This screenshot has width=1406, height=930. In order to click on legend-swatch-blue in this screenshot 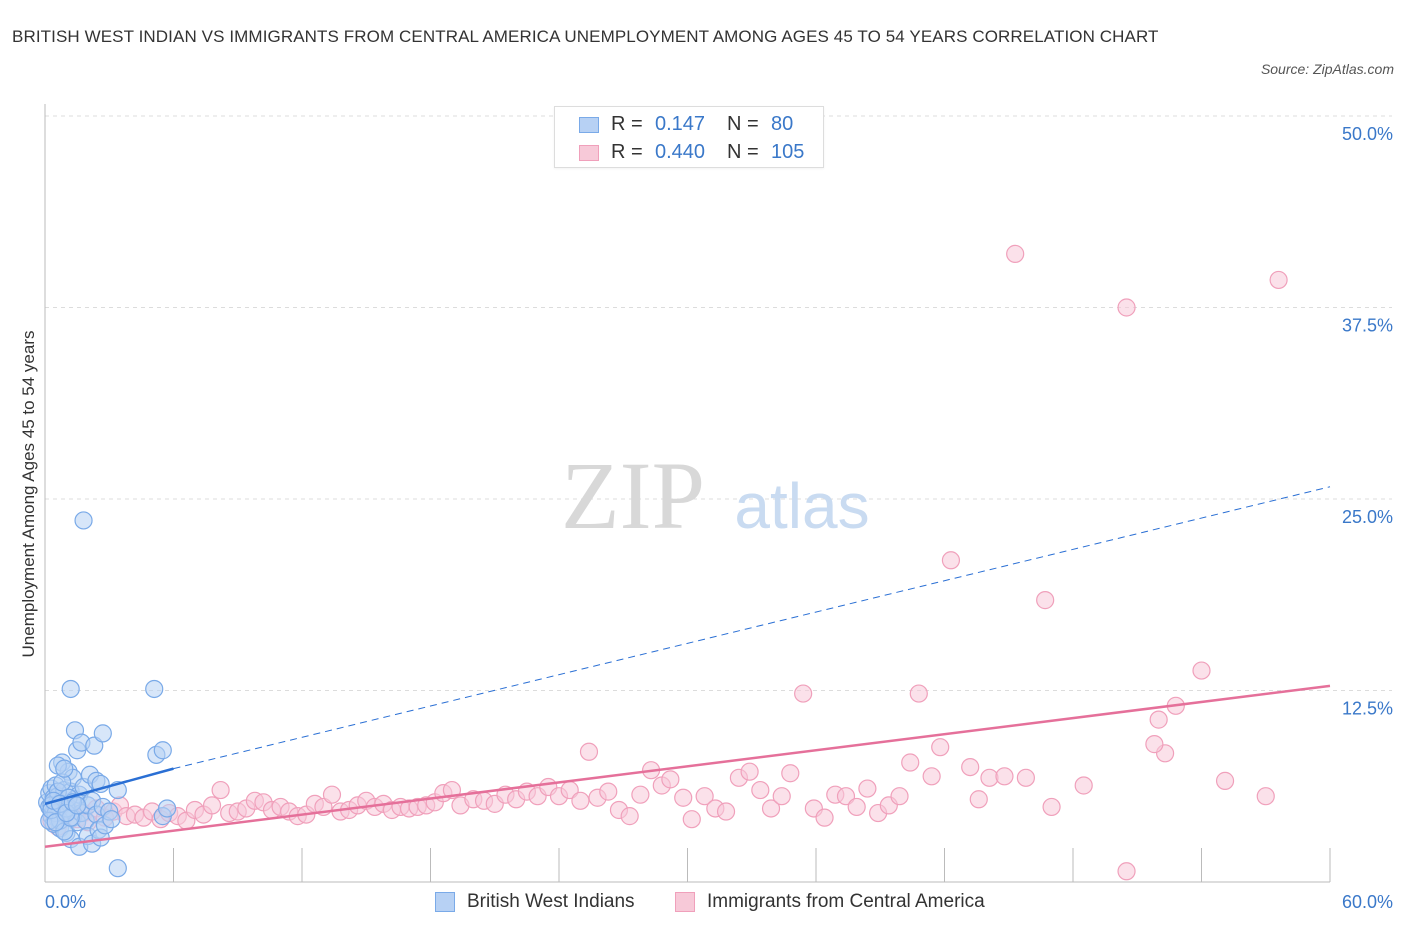, I will do `click(589, 125)`.